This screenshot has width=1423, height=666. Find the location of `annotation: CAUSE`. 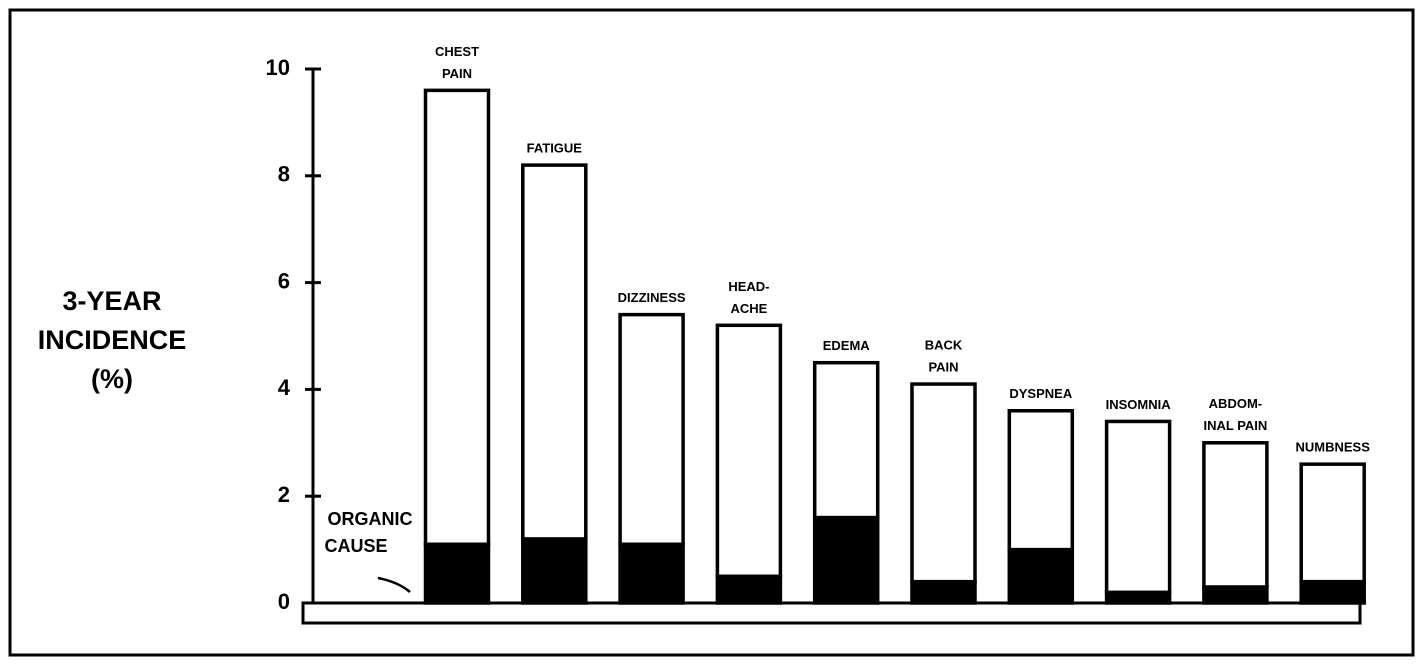

annotation: CAUSE is located at coordinates (355, 546).